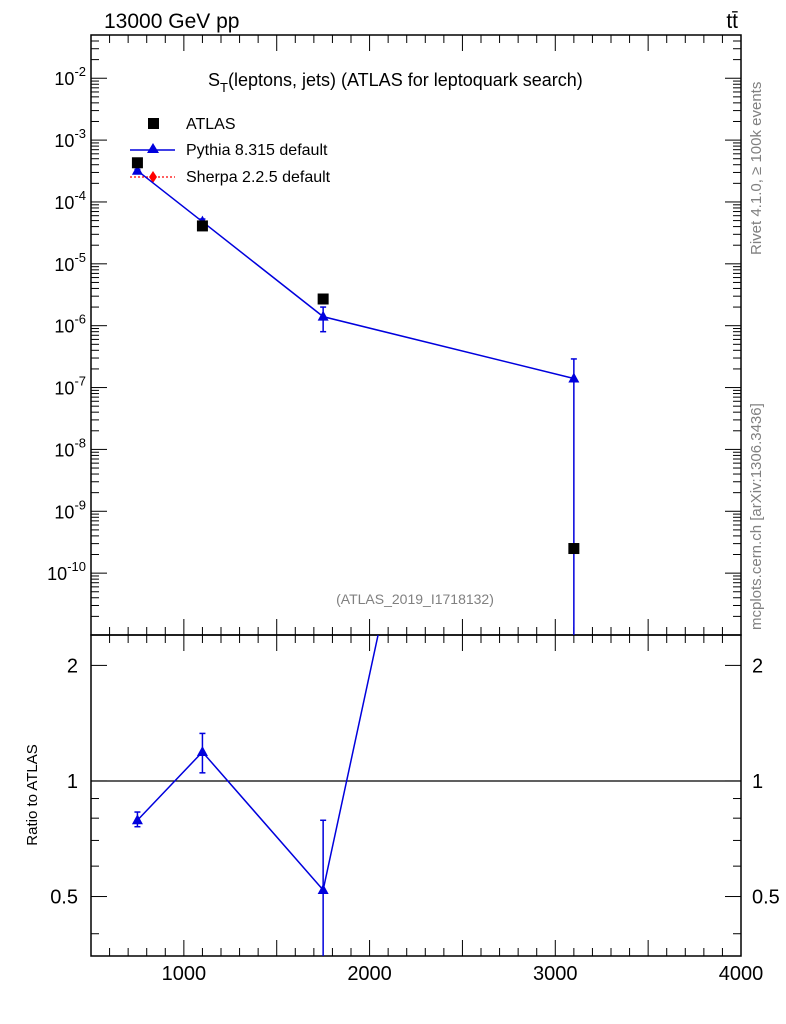 The height and width of the screenshot is (1024, 786). I want to click on title-subscript: T, so click(224, 87).